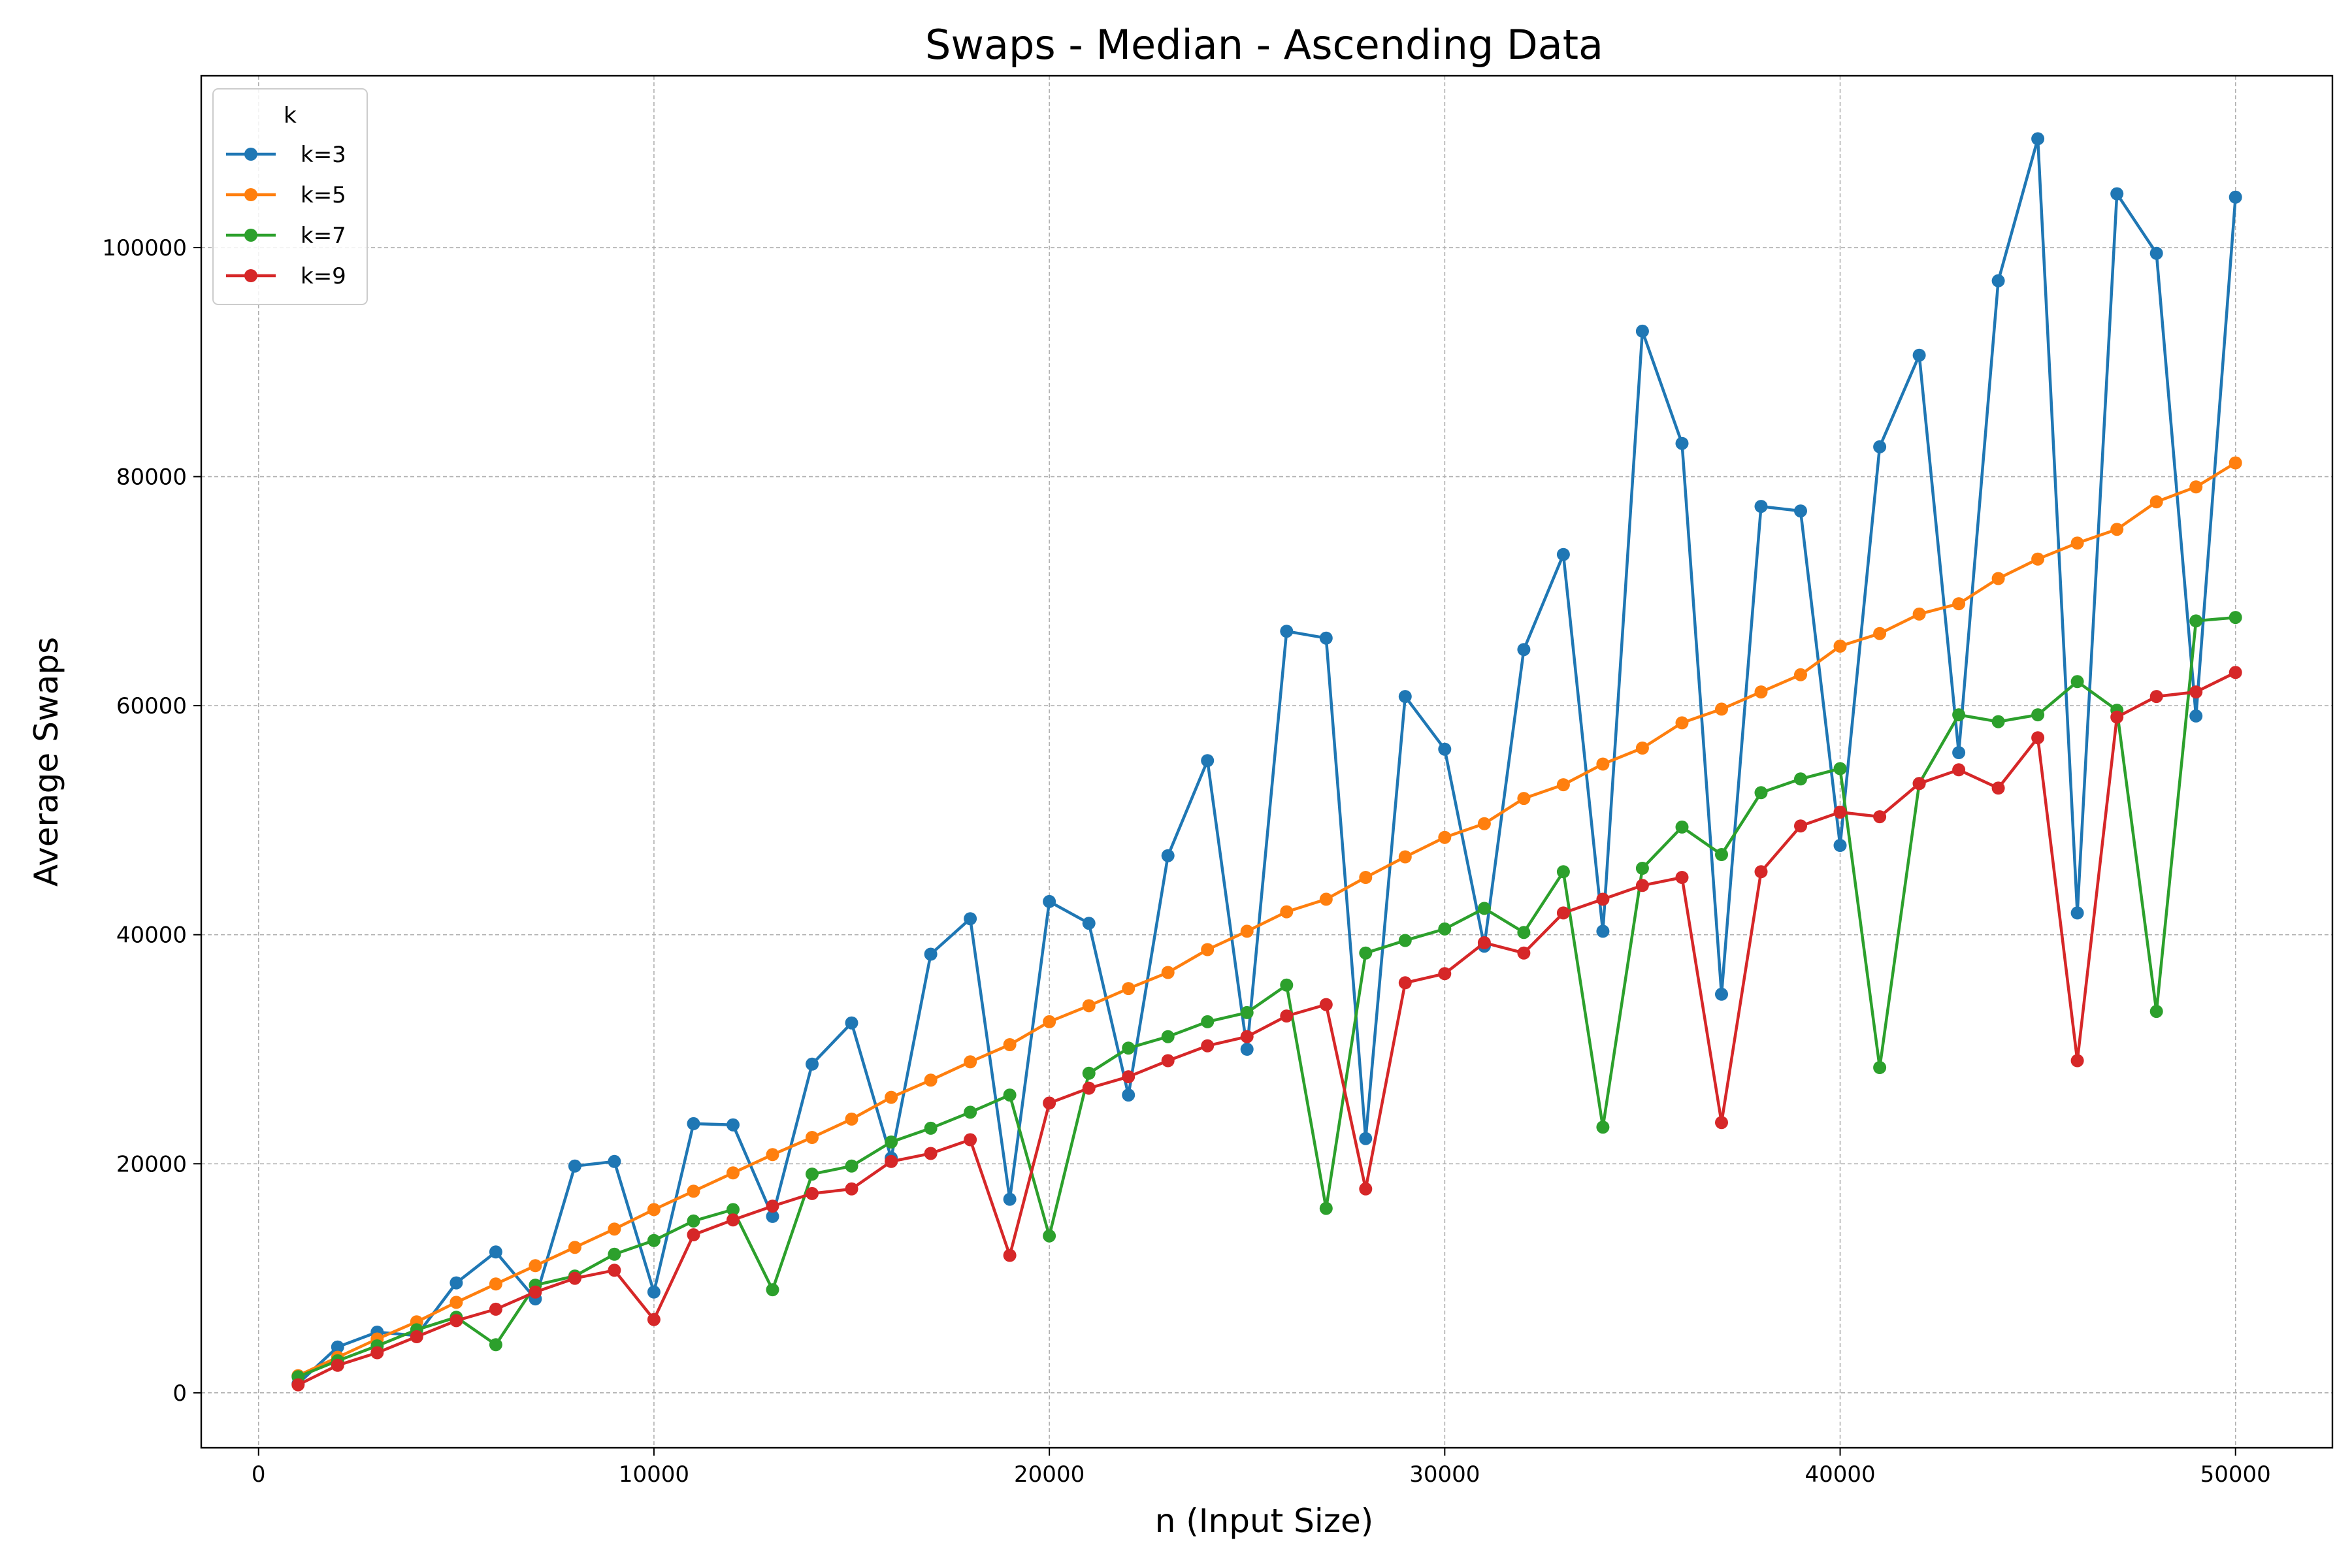 The image size is (2352, 1568). I want to click on x-tick-label: 40000, so click(1840, 1475).